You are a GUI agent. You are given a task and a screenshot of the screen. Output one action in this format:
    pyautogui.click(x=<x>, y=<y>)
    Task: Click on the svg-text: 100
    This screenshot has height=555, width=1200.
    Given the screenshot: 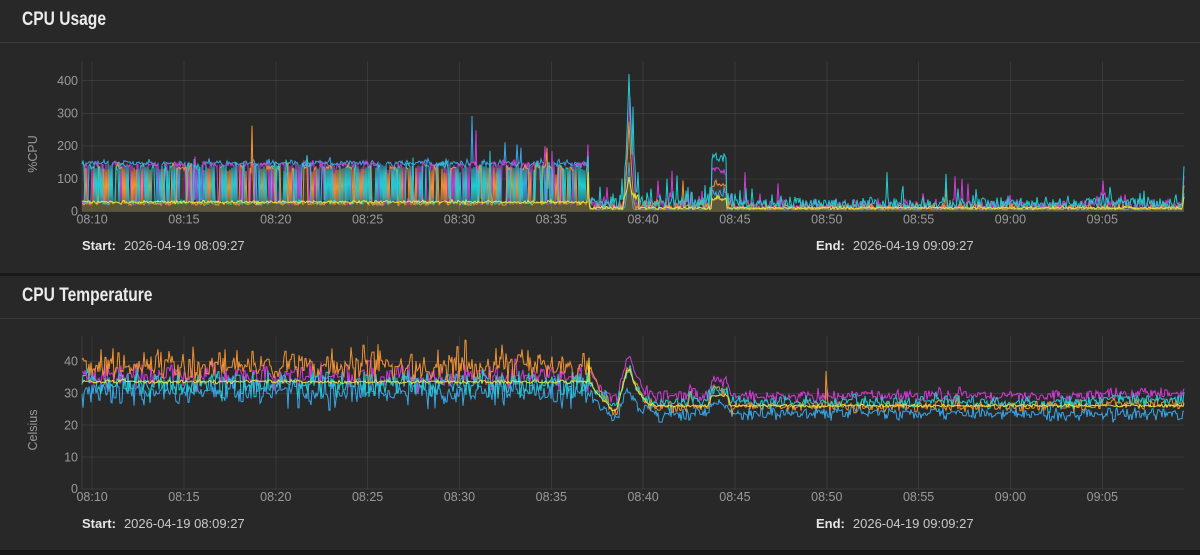 What is the action you would take?
    pyautogui.click(x=67, y=179)
    